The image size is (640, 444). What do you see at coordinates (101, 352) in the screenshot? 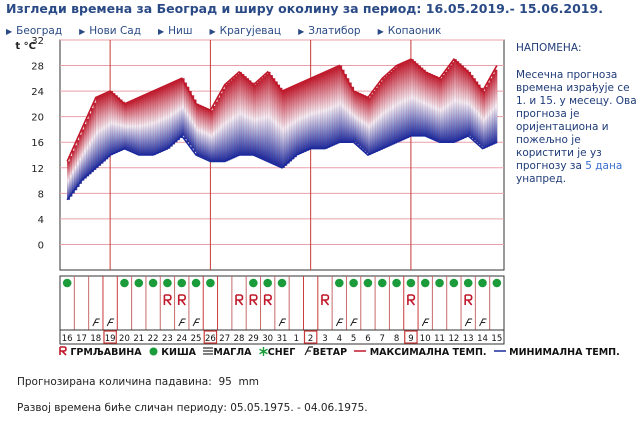
I see `legend-thunder: ГРМЉАВИНА` at bounding box center [101, 352].